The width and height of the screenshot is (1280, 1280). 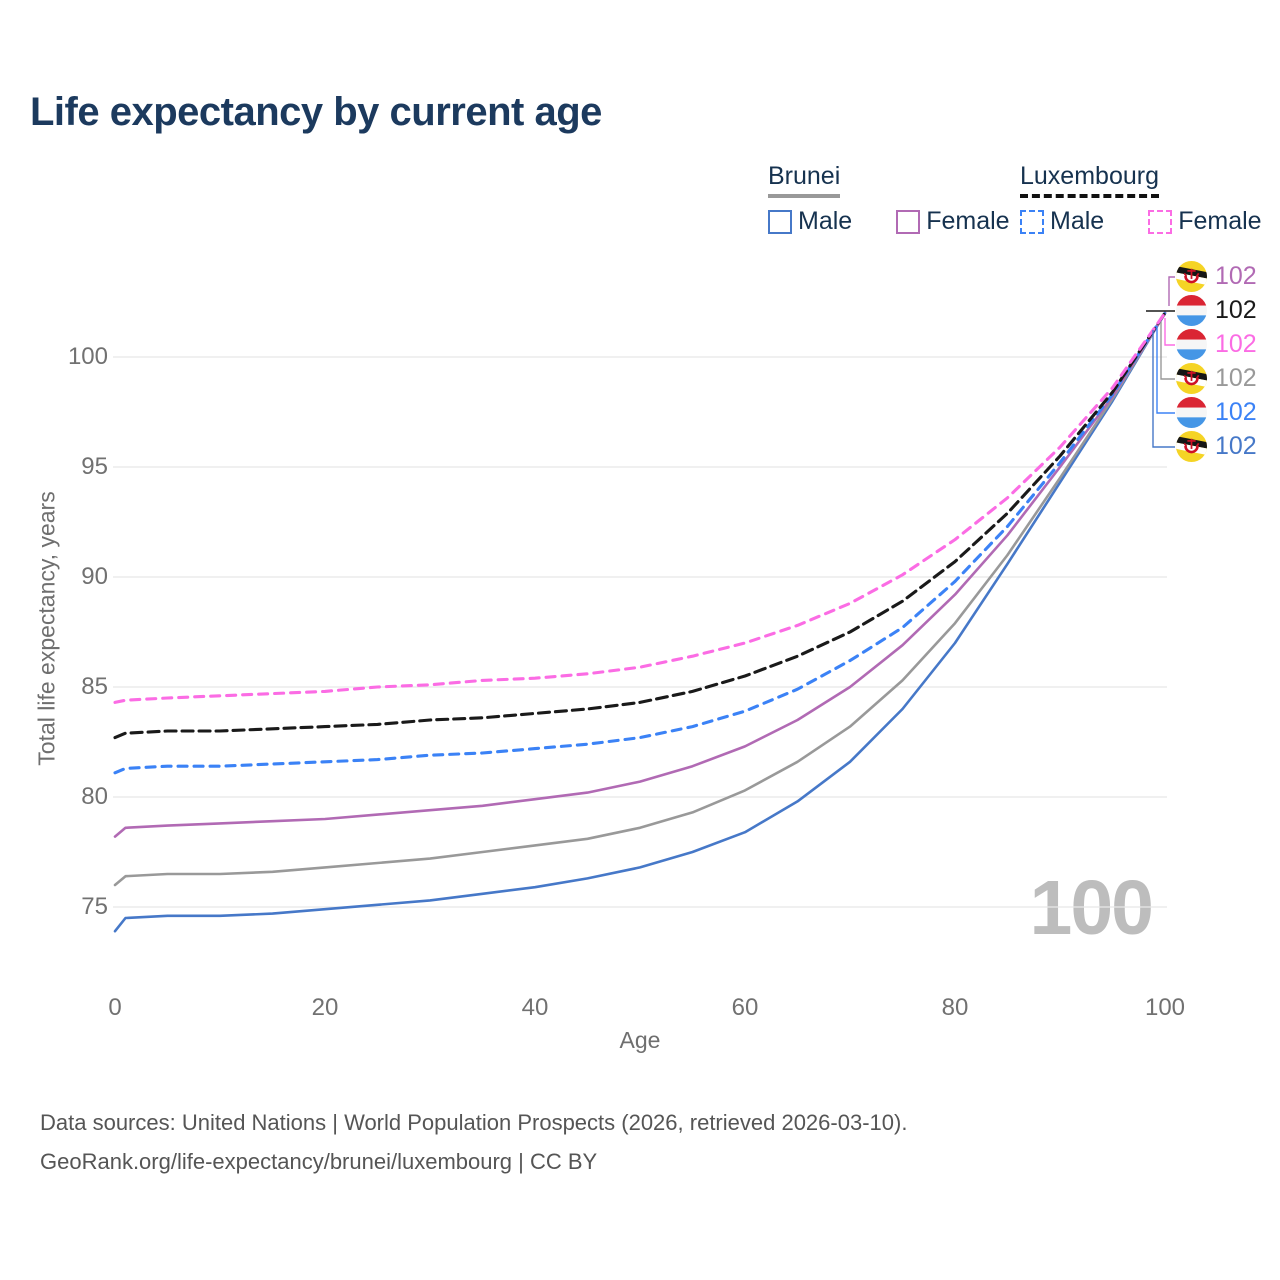 I want to click on x-tick-100: 100, so click(x=1165, y=1007).